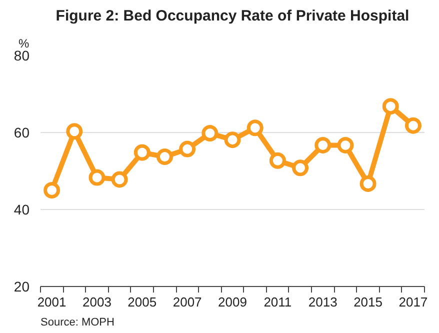 This screenshot has height=333, width=439. I want to click on x-tick-label: 2009, so click(232, 302).